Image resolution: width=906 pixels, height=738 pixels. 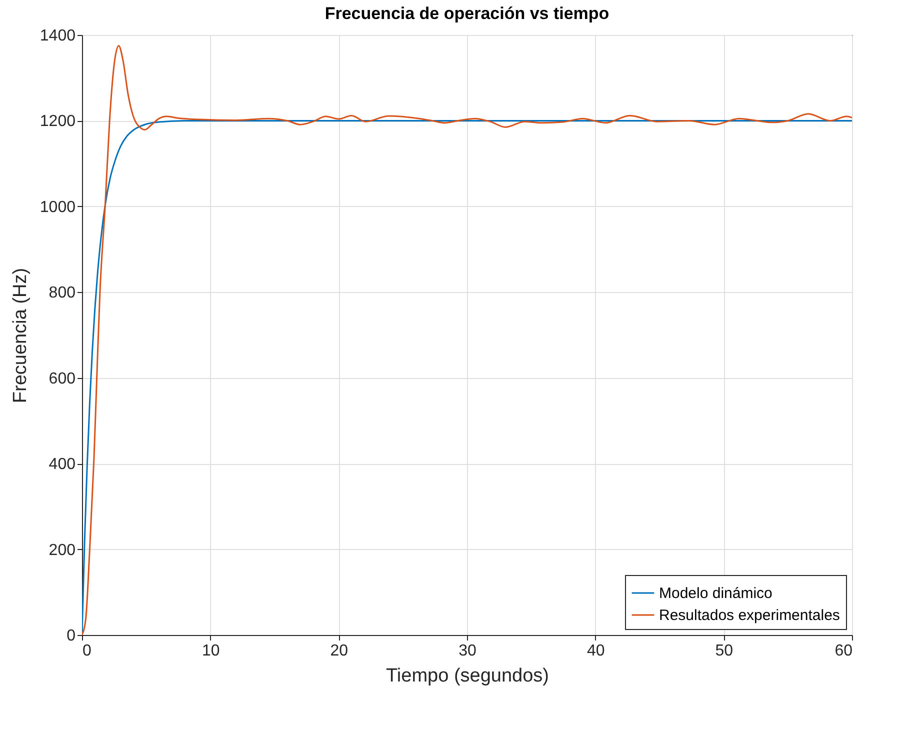 I want to click on y-tick-label: 800, so click(x=62, y=293).